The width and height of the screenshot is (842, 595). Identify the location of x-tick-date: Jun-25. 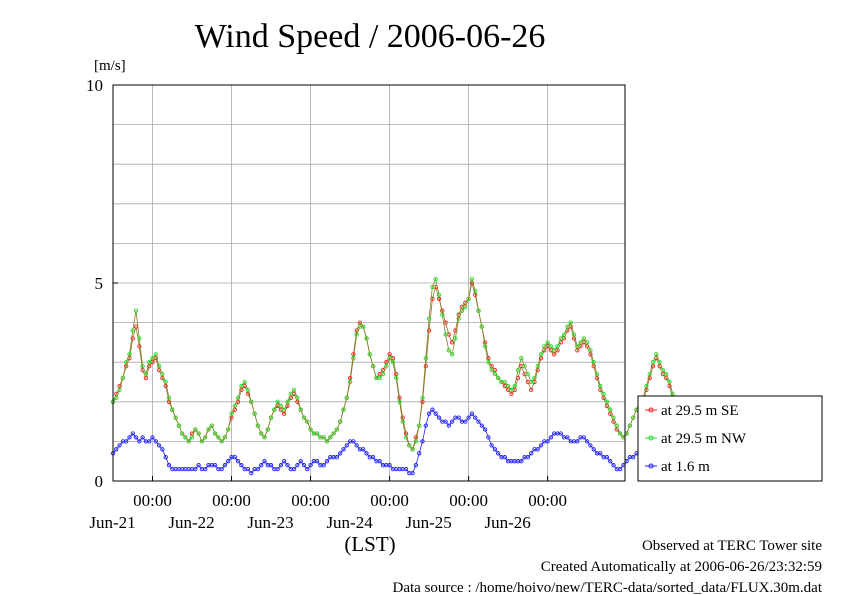
(428, 522).